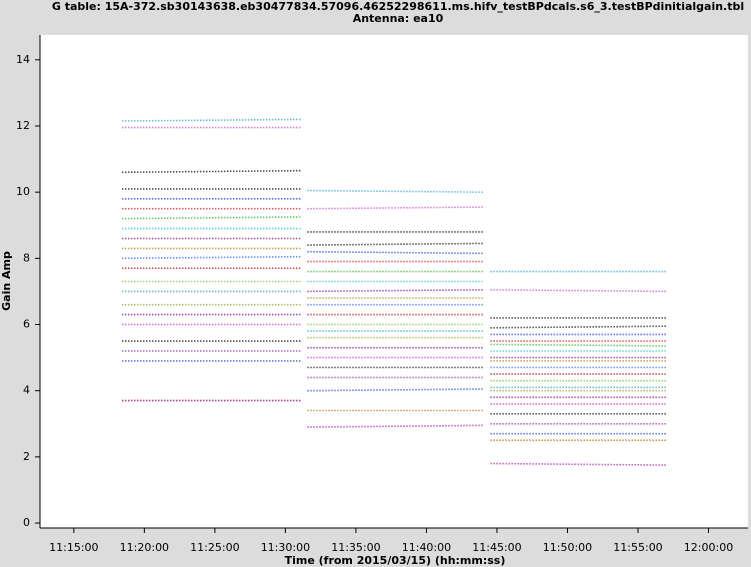 Image resolution: width=751 pixels, height=567 pixels. What do you see at coordinates (395, 560) in the screenshot?
I see `x-axis-label: Time (from 2015/03/15) (hh:mm:ss)` at bounding box center [395, 560].